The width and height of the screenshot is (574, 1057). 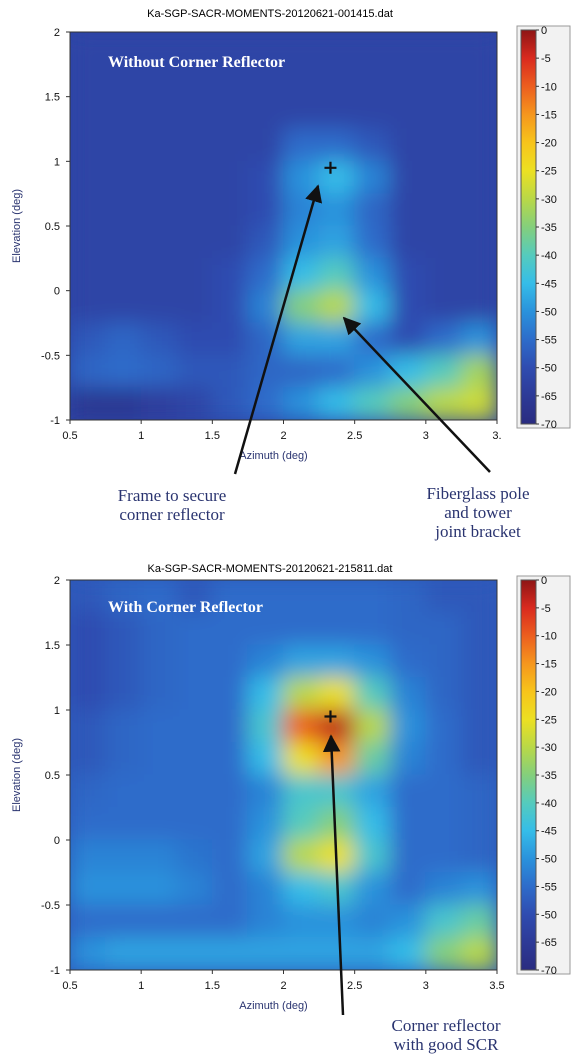 What do you see at coordinates (445, 1025) in the screenshot?
I see `annotation: Corner reflector` at bounding box center [445, 1025].